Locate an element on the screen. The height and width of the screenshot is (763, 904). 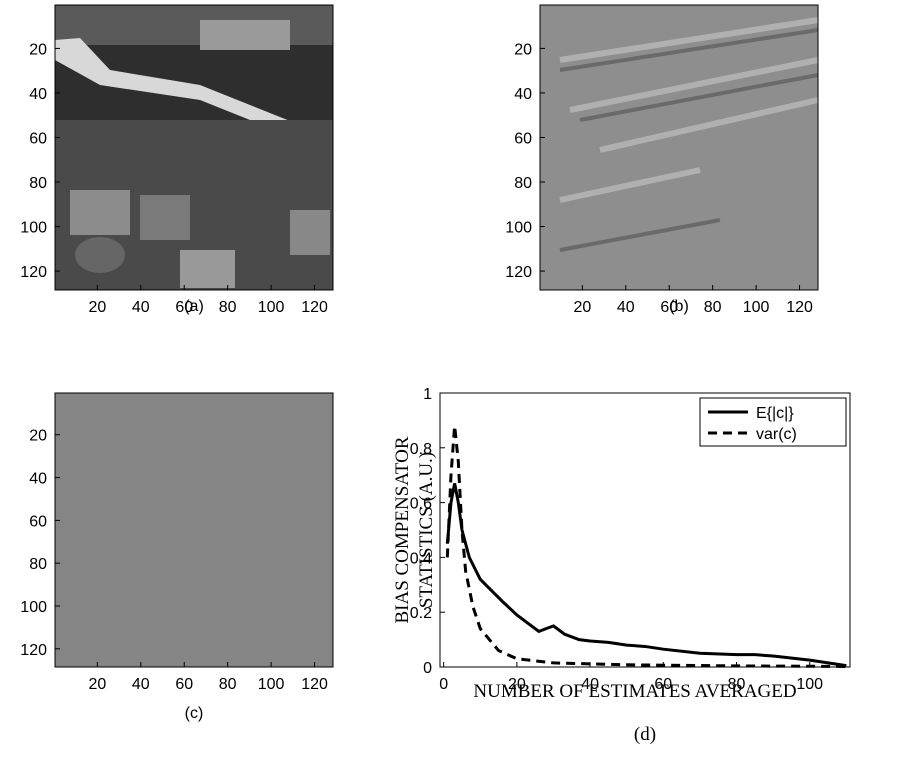
y-tick-label: 0.4 is located at coordinates (421, 558).